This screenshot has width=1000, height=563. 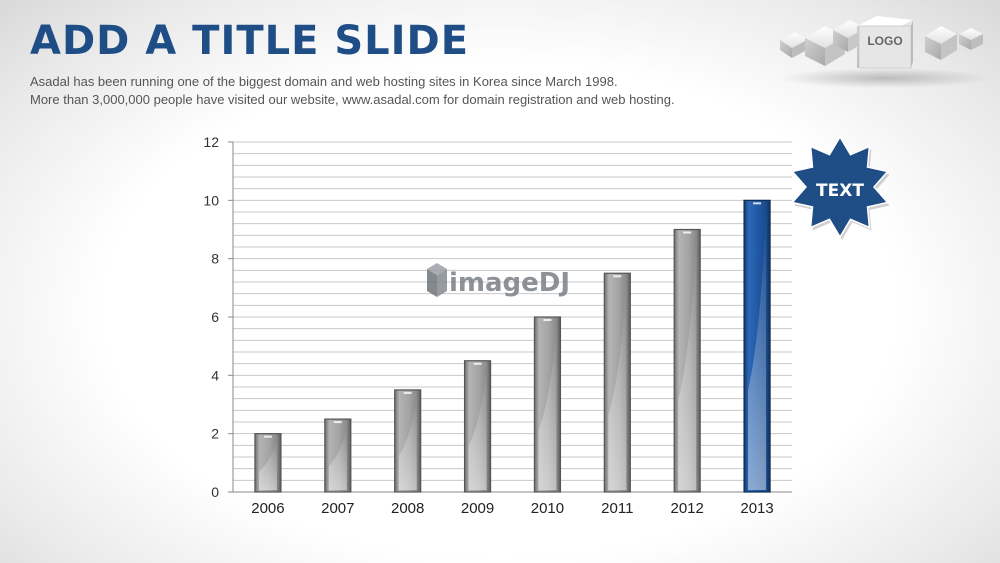 I want to click on bar-2008, so click(x=408, y=441).